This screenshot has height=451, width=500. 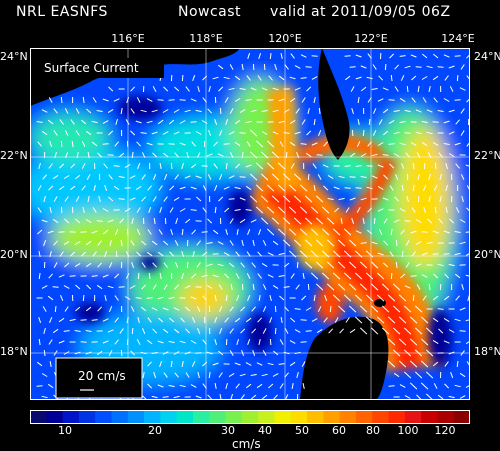 I want to click on lat-label-left-18: 18°N, so click(x=14, y=351).